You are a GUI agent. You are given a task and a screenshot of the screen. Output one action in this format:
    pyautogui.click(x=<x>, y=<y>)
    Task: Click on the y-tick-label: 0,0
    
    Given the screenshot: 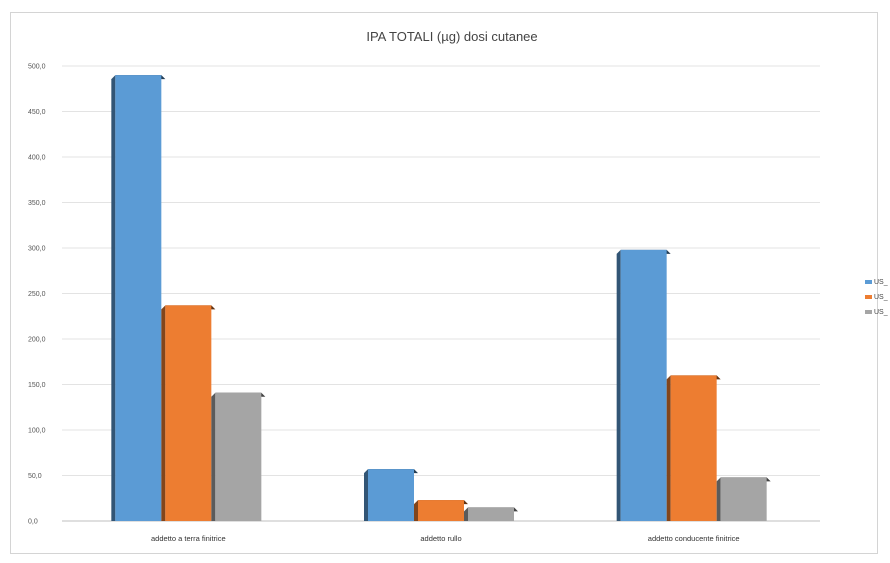 What is the action you would take?
    pyautogui.click(x=33, y=522)
    